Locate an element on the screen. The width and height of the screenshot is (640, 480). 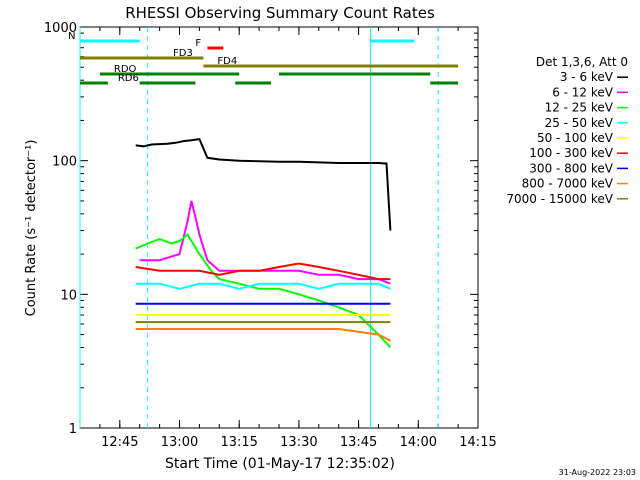
legend-entry-label: 800 - 7000 keV is located at coordinates (568, 184).